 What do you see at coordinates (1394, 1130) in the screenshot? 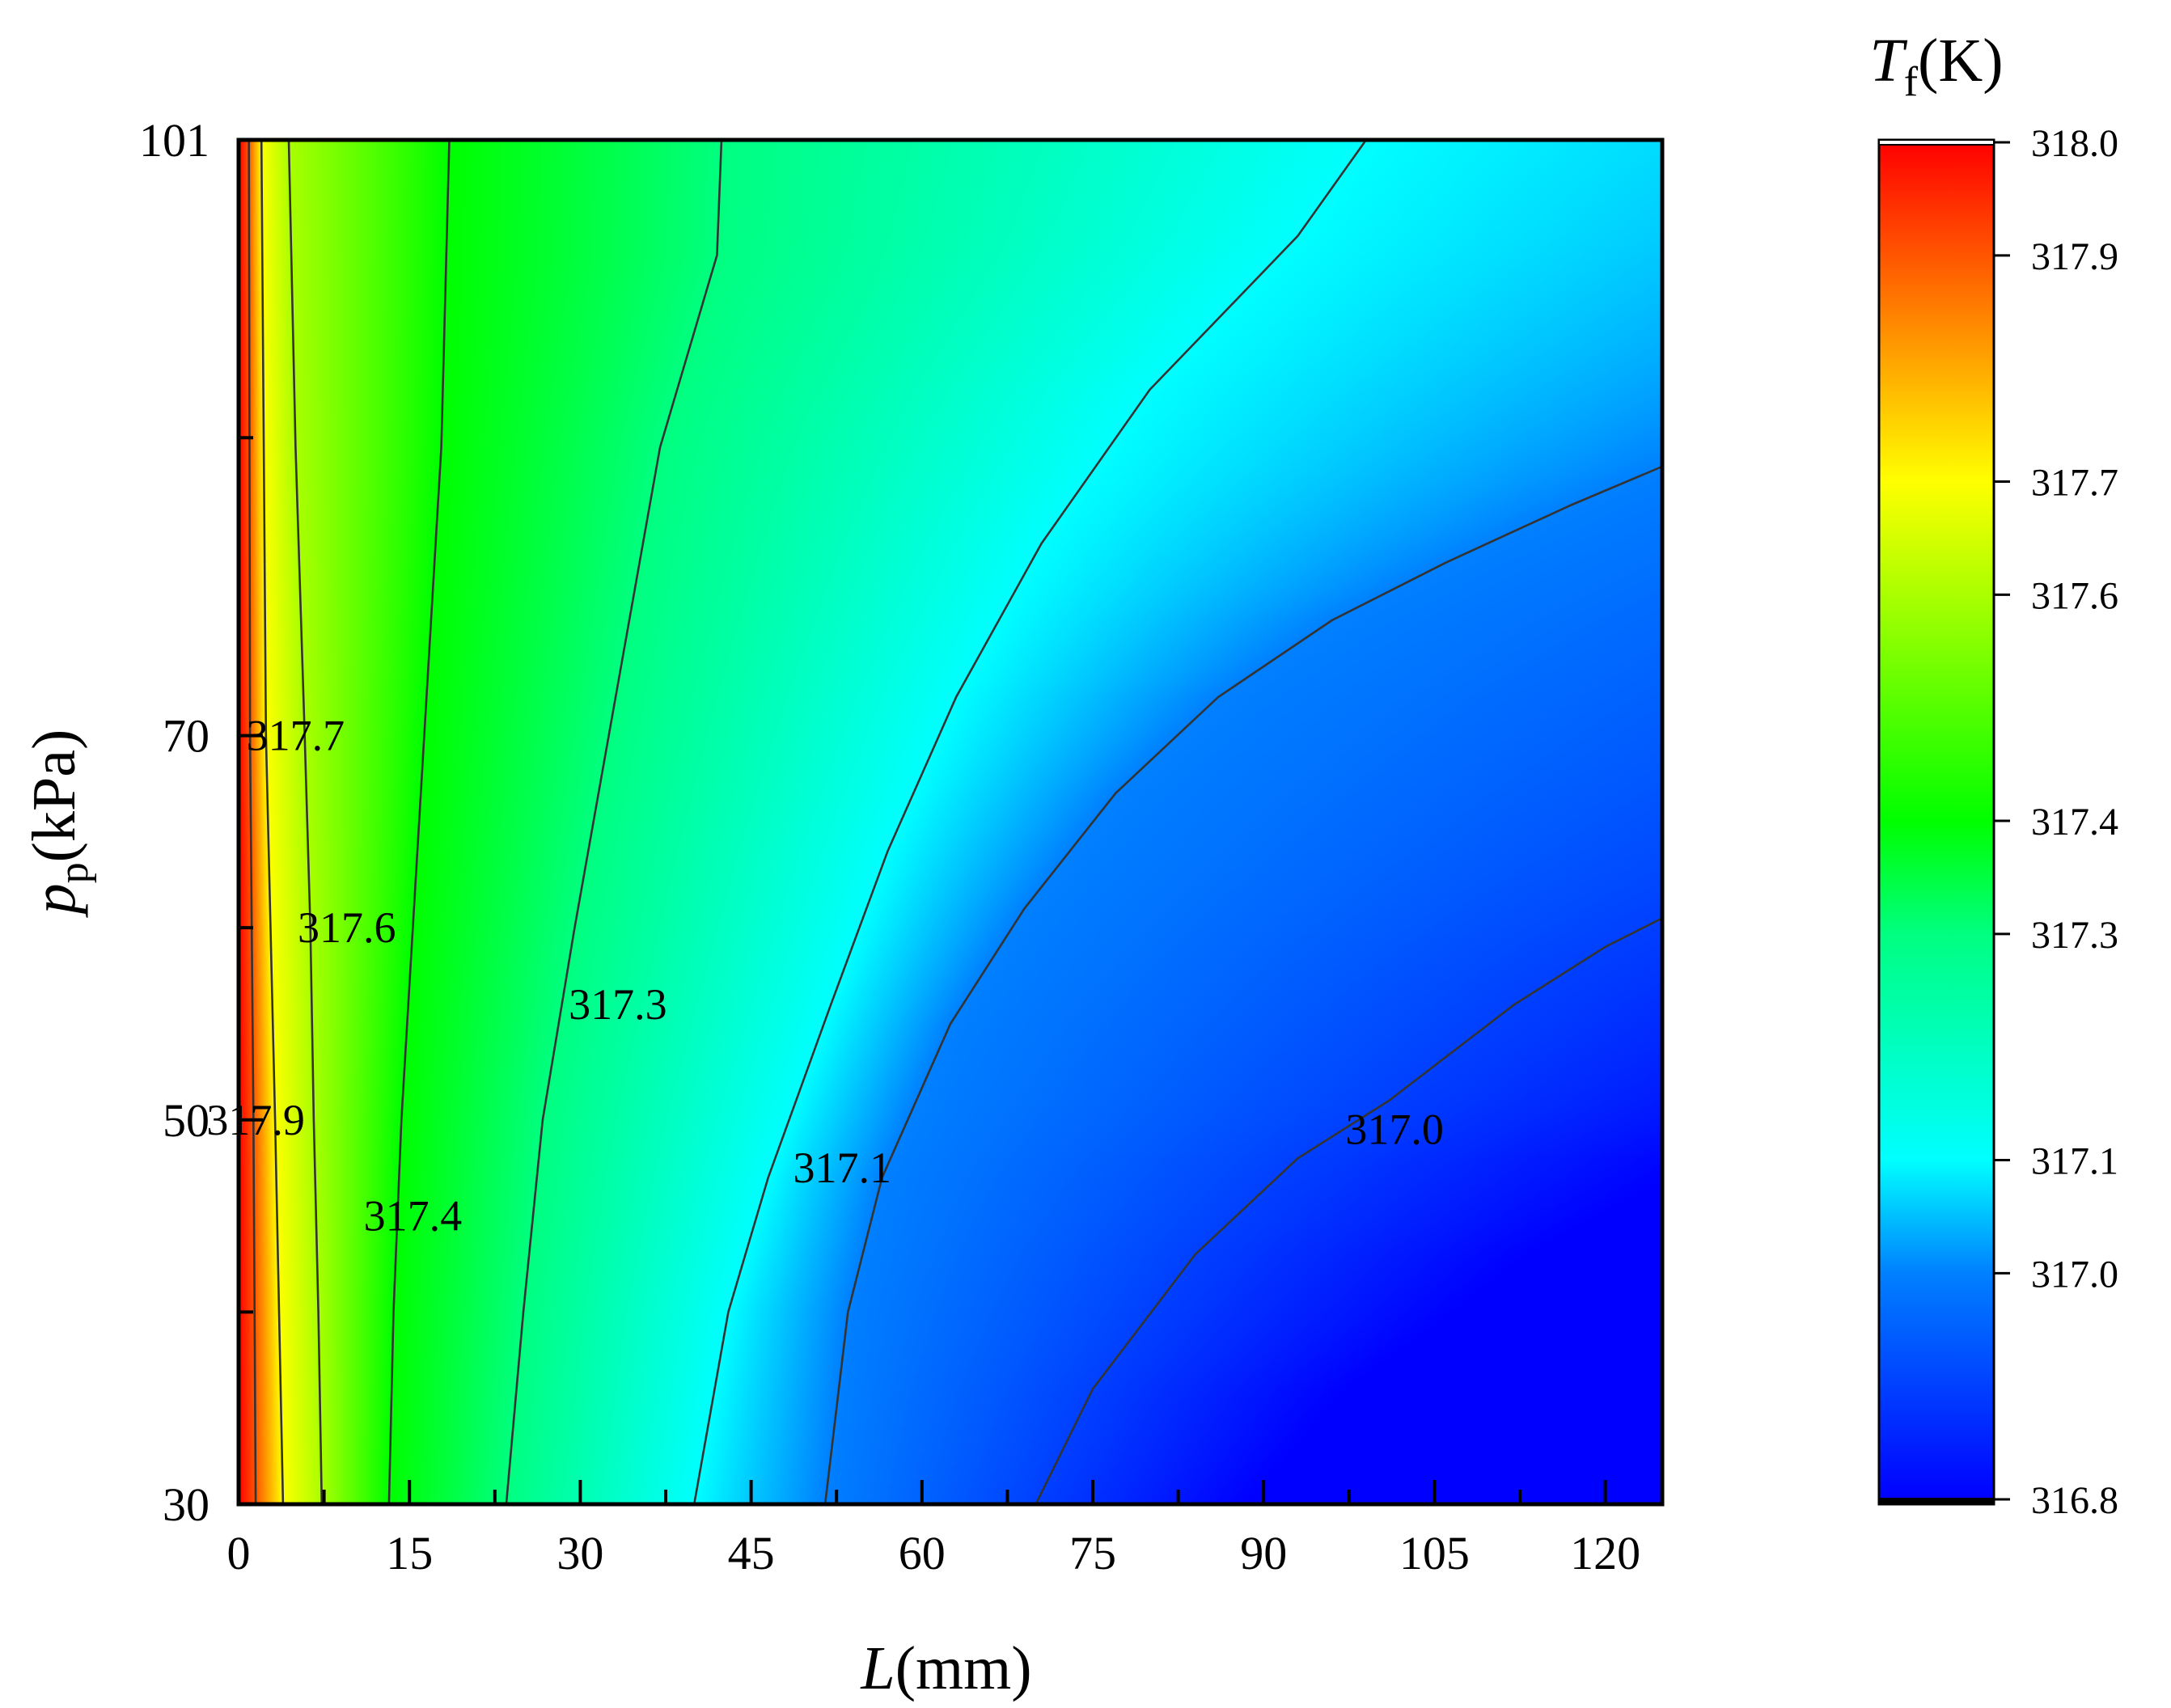
I see `contour-label-317: 317.0` at bounding box center [1394, 1130].